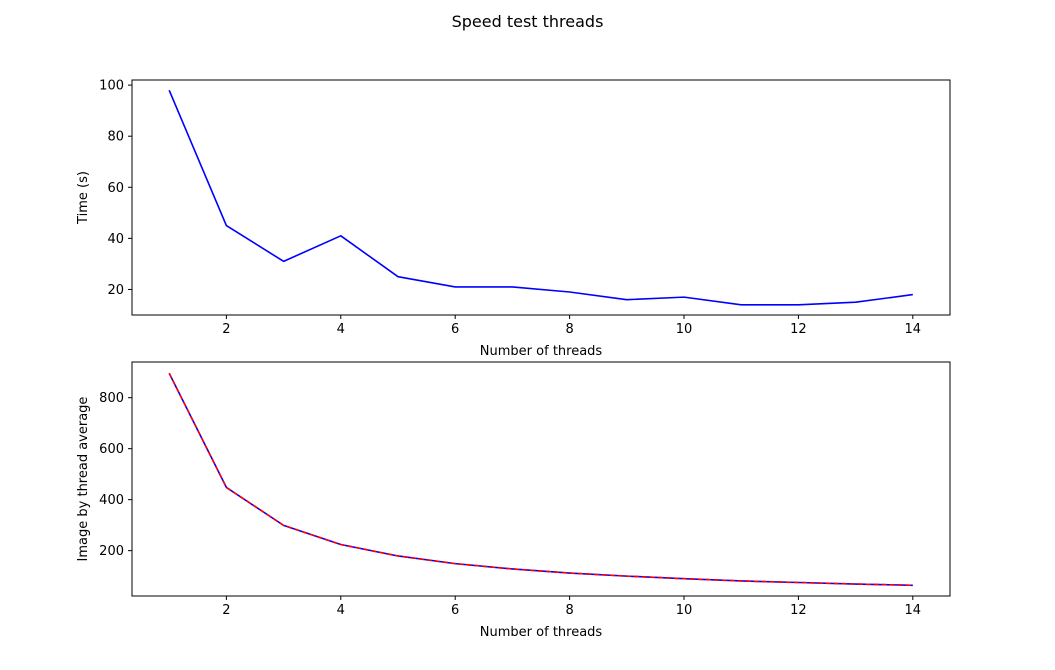 The height and width of the screenshot is (670, 1055). Describe the element at coordinates (115, 239) in the screenshot. I see `y-tick-label: 40` at that location.